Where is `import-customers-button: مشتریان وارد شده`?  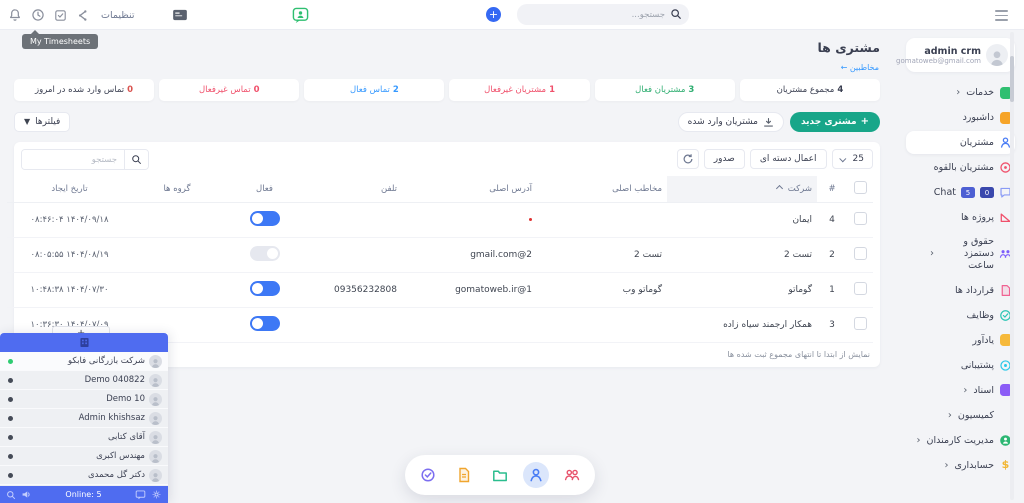 import-customers-button: مشتریان وارد شده is located at coordinates (730, 122).